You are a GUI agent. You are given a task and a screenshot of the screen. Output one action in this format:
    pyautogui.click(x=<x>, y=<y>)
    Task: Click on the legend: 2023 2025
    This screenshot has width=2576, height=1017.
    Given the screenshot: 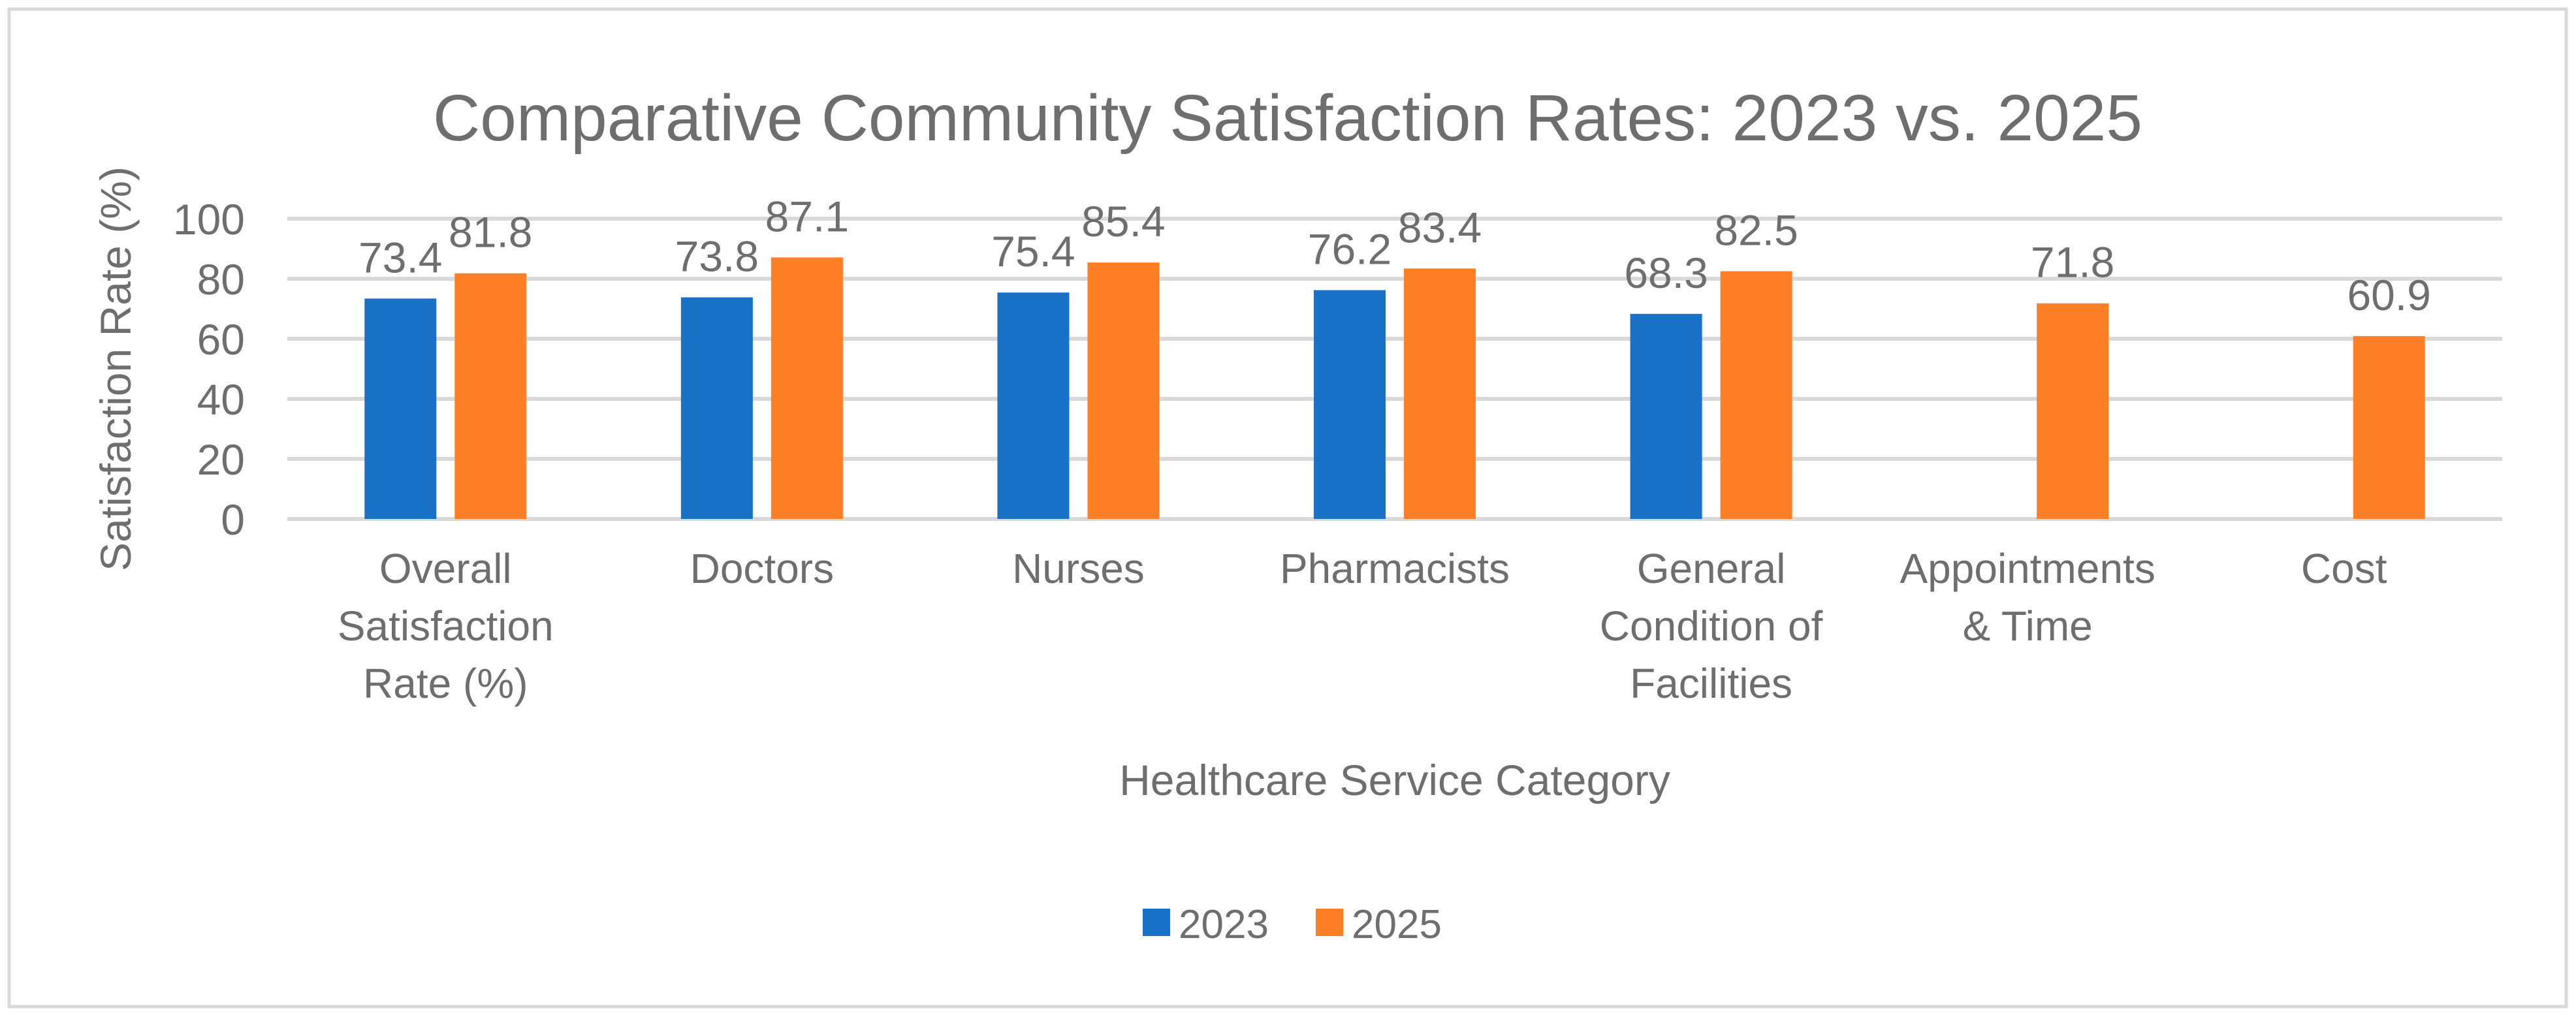 What is the action you would take?
    pyautogui.click(x=1293, y=924)
    